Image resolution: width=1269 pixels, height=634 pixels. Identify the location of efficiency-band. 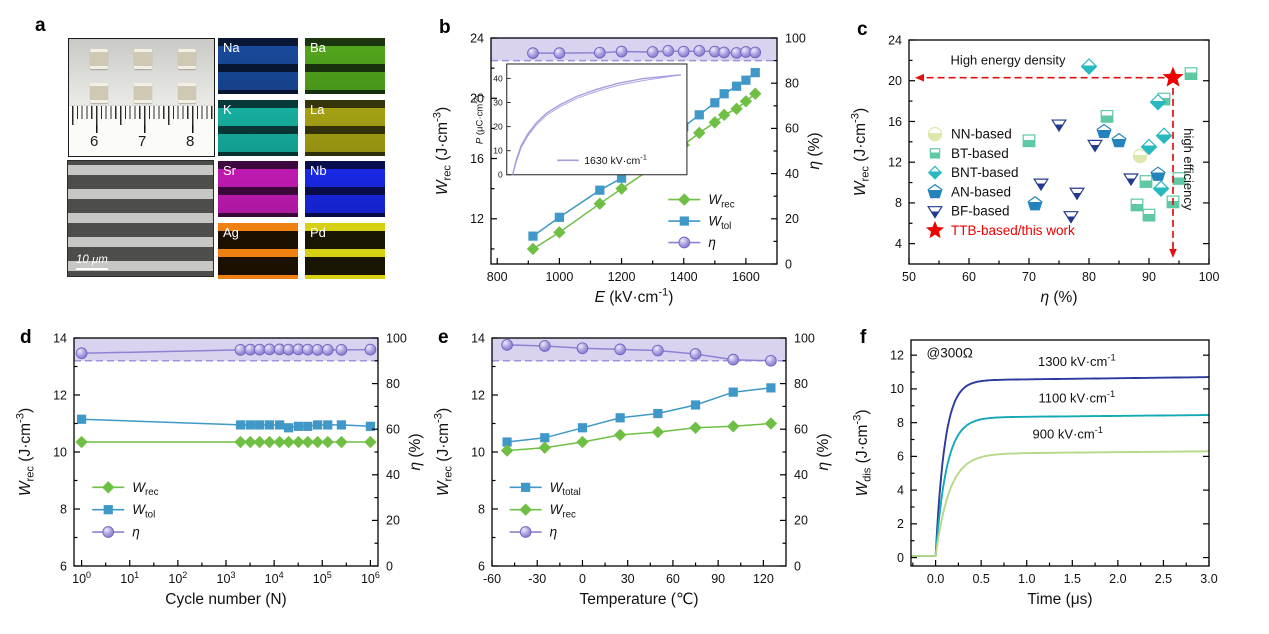
(226, 349).